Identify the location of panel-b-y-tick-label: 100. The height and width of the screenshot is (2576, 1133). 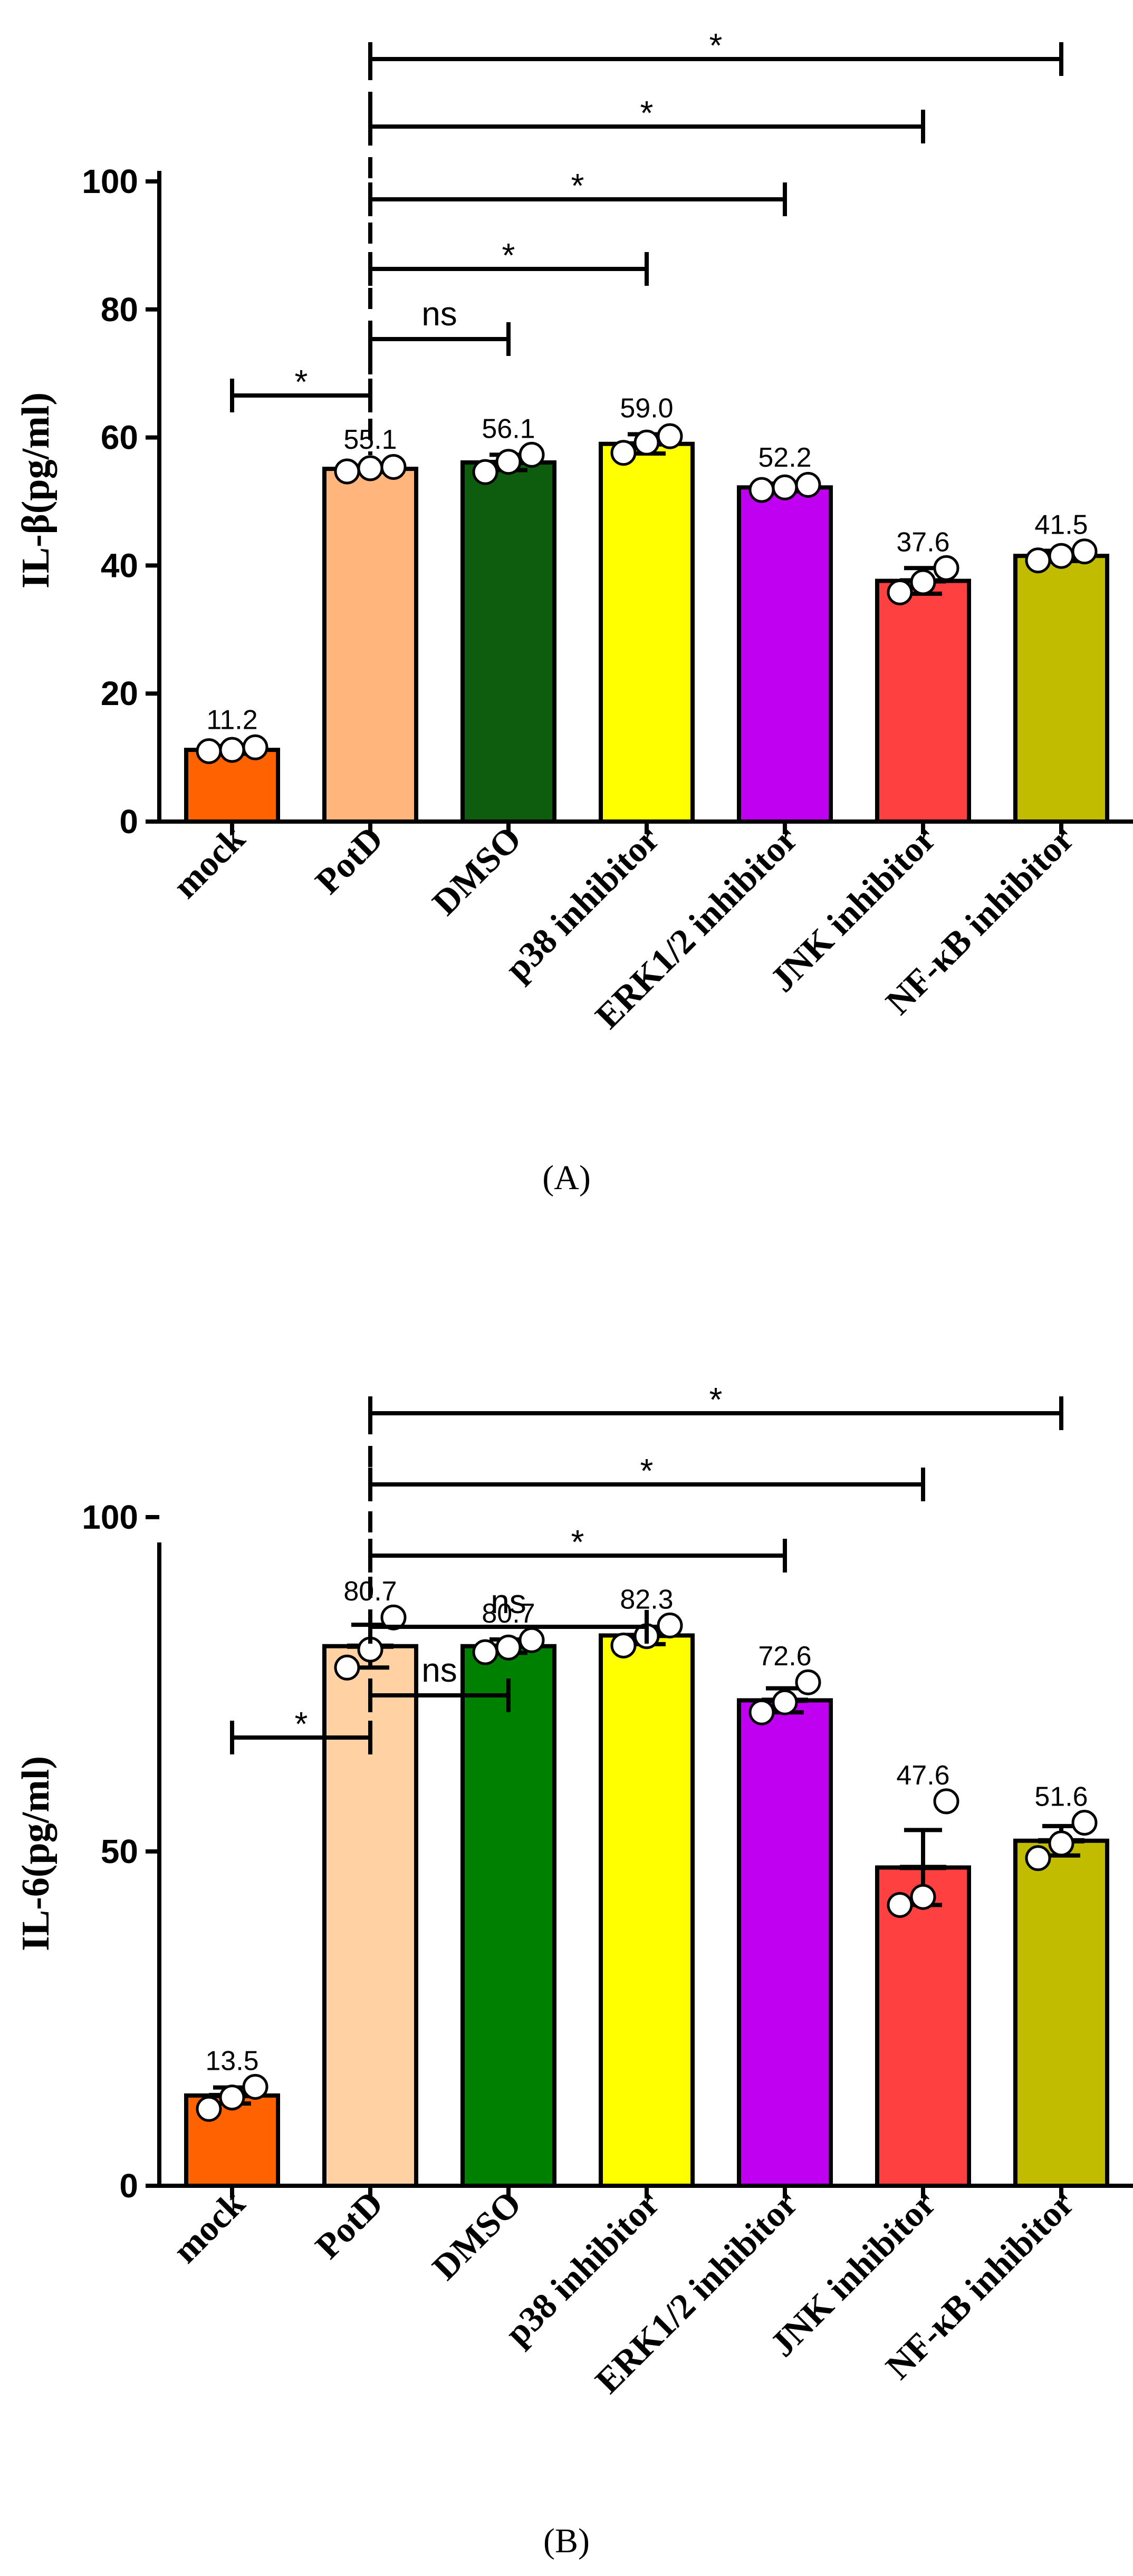
(110, 1517).